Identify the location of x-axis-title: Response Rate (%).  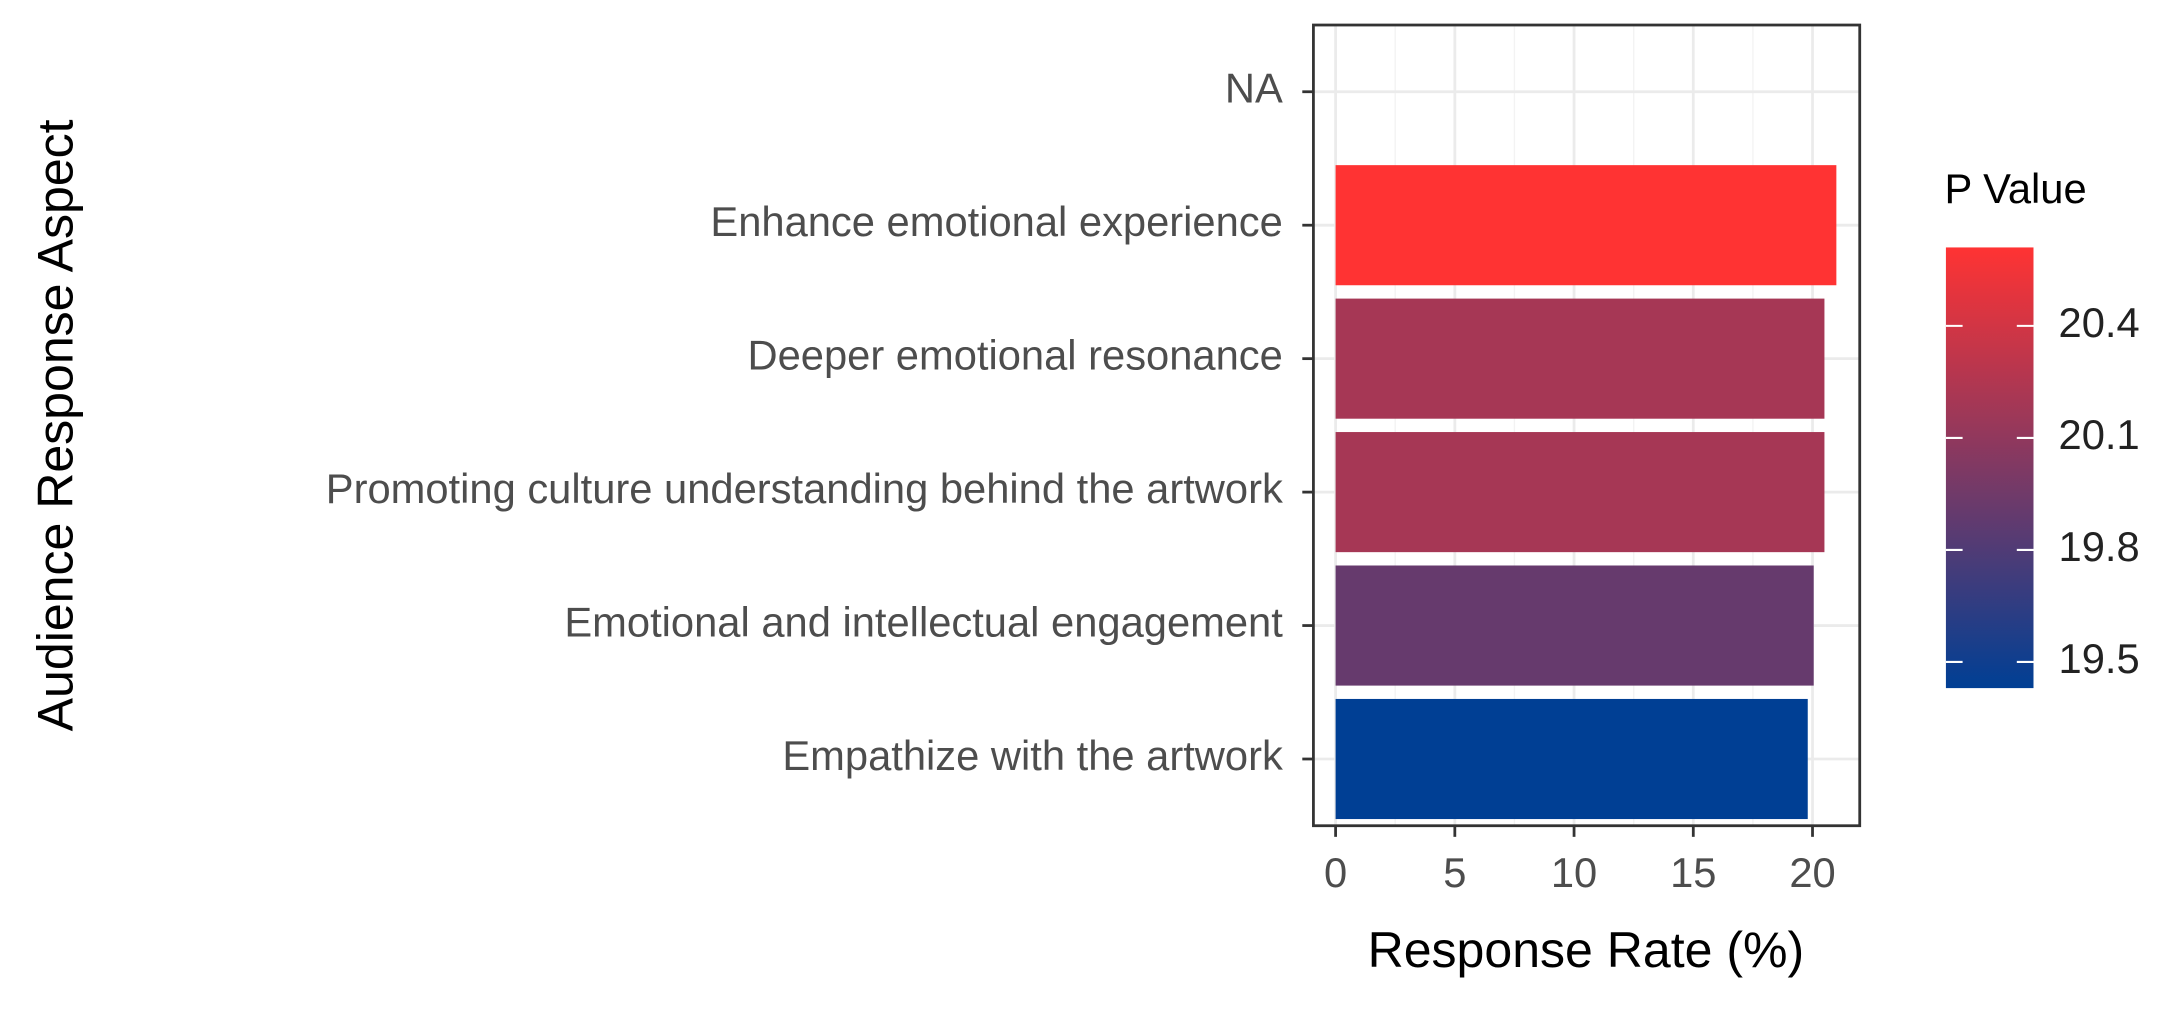
(1586, 950).